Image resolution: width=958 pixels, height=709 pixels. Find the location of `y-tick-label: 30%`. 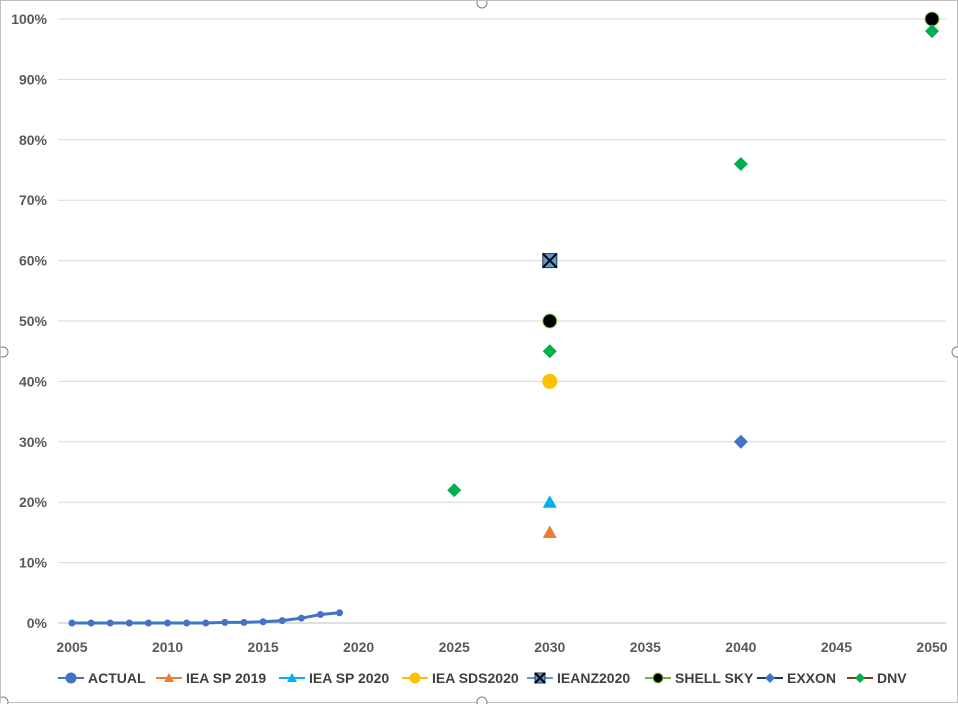

y-tick-label: 30% is located at coordinates (33, 442).